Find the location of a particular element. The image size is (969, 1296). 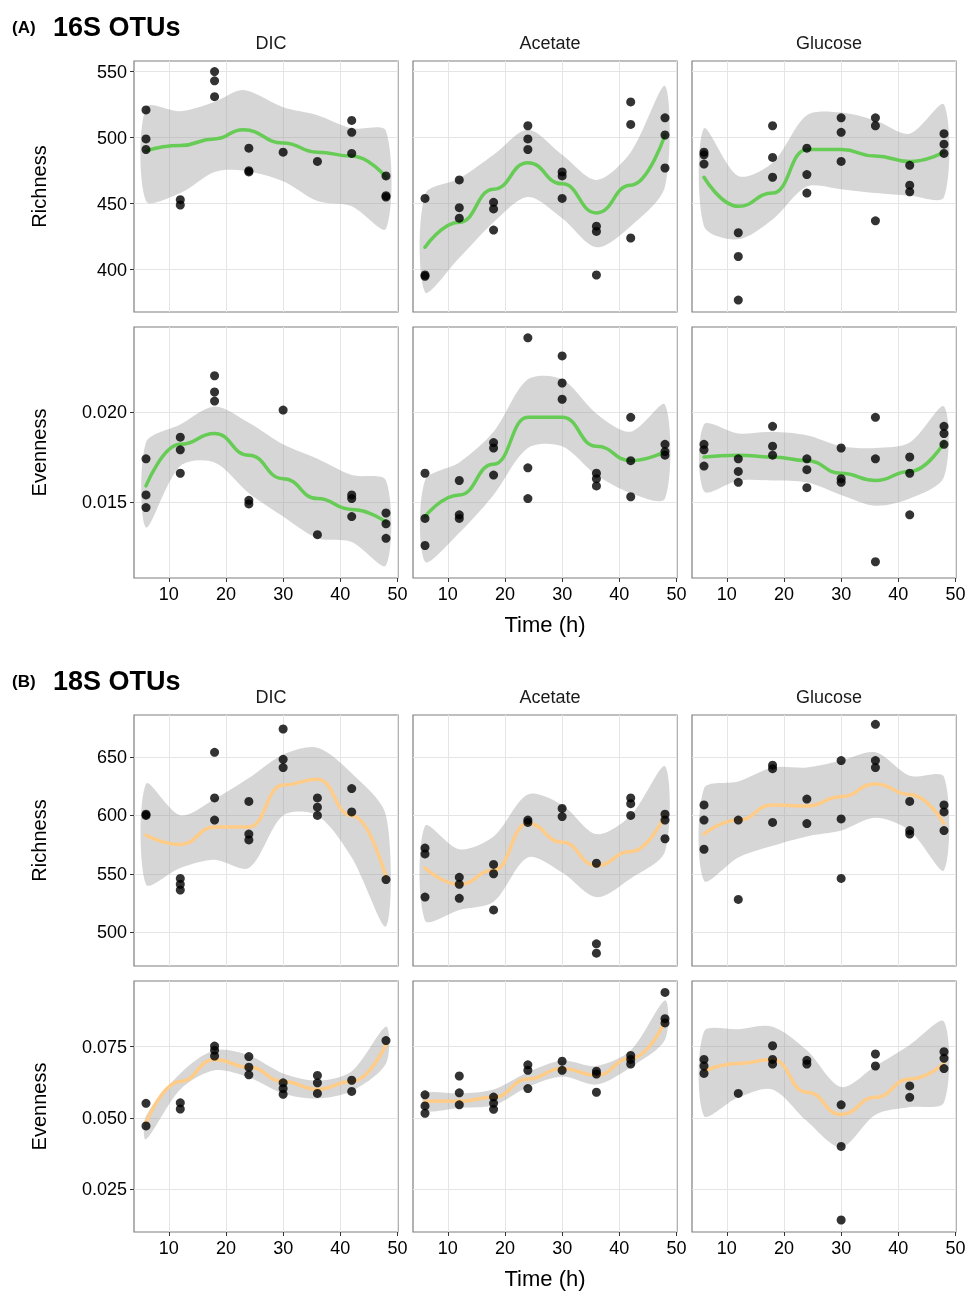

text: 18S OTUs is located at coordinates (117, 680).